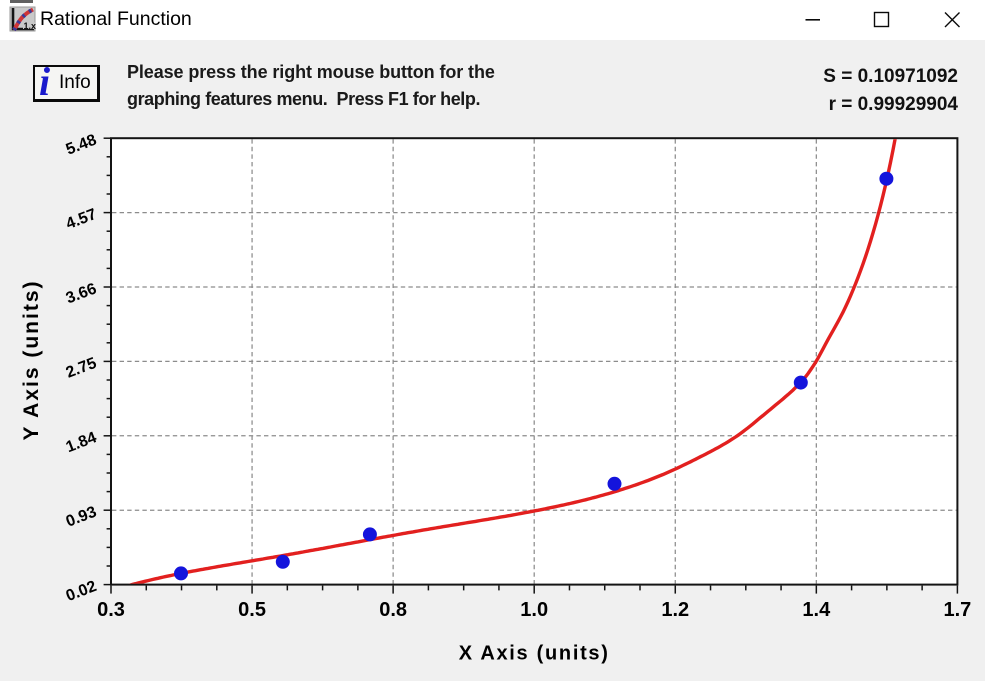  Describe the element at coordinates (534, 654) in the screenshot. I see `svg-text: X Axis (units)` at that location.